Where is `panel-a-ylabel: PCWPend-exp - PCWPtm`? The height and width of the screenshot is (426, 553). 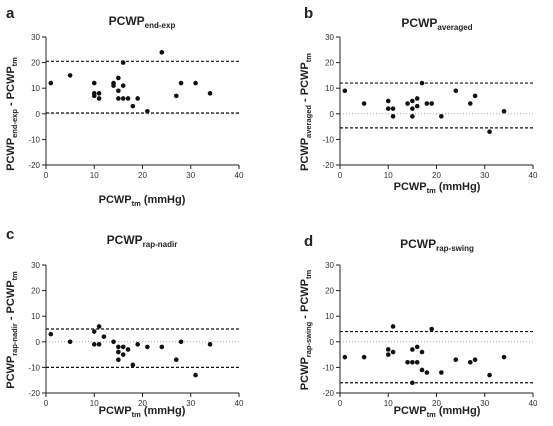 panel-a-ylabel: PCWPend-exp - PCWPtm is located at coordinates (12, 114).